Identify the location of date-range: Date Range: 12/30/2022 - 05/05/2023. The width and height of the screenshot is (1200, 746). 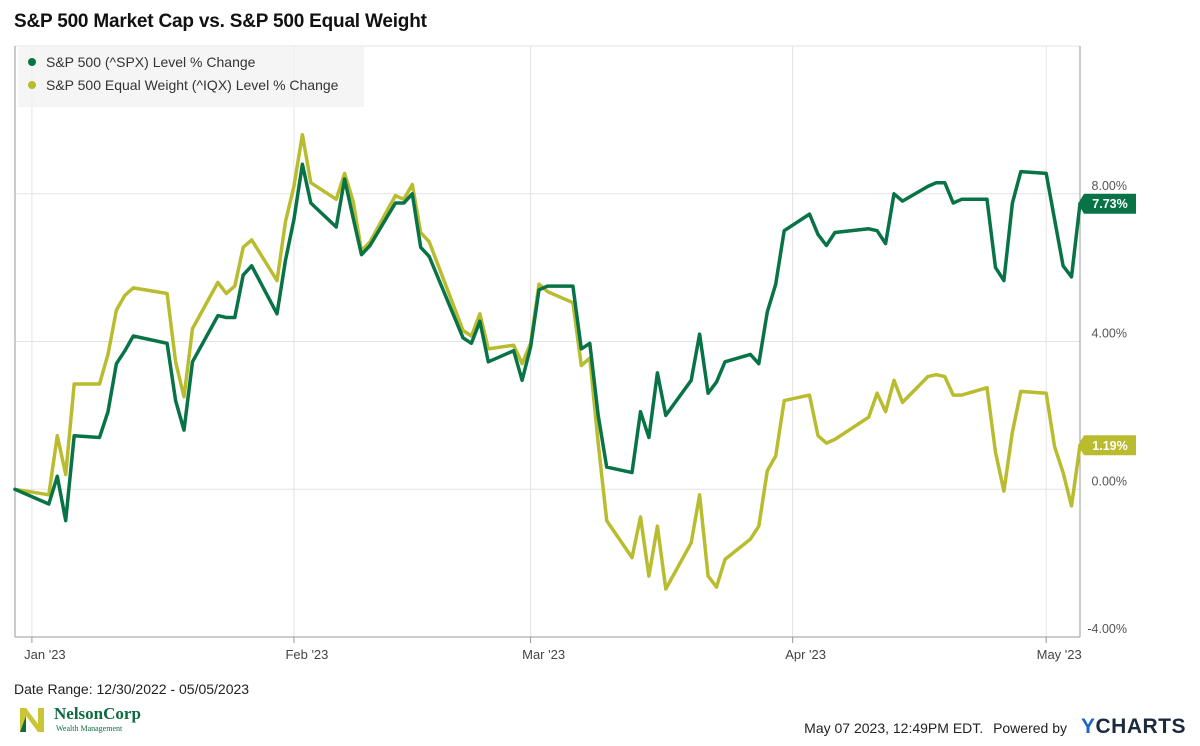
(132, 689).